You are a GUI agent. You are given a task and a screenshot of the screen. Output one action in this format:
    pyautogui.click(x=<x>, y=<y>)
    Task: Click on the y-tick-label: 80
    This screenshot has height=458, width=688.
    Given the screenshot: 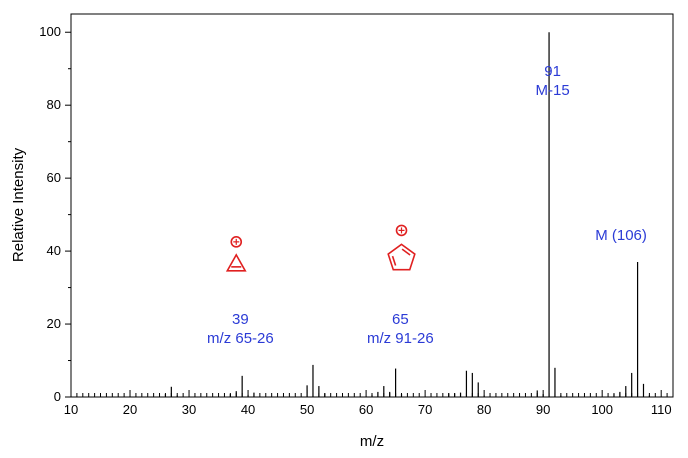 What is the action you would take?
    pyautogui.click(x=54, y=104)
    